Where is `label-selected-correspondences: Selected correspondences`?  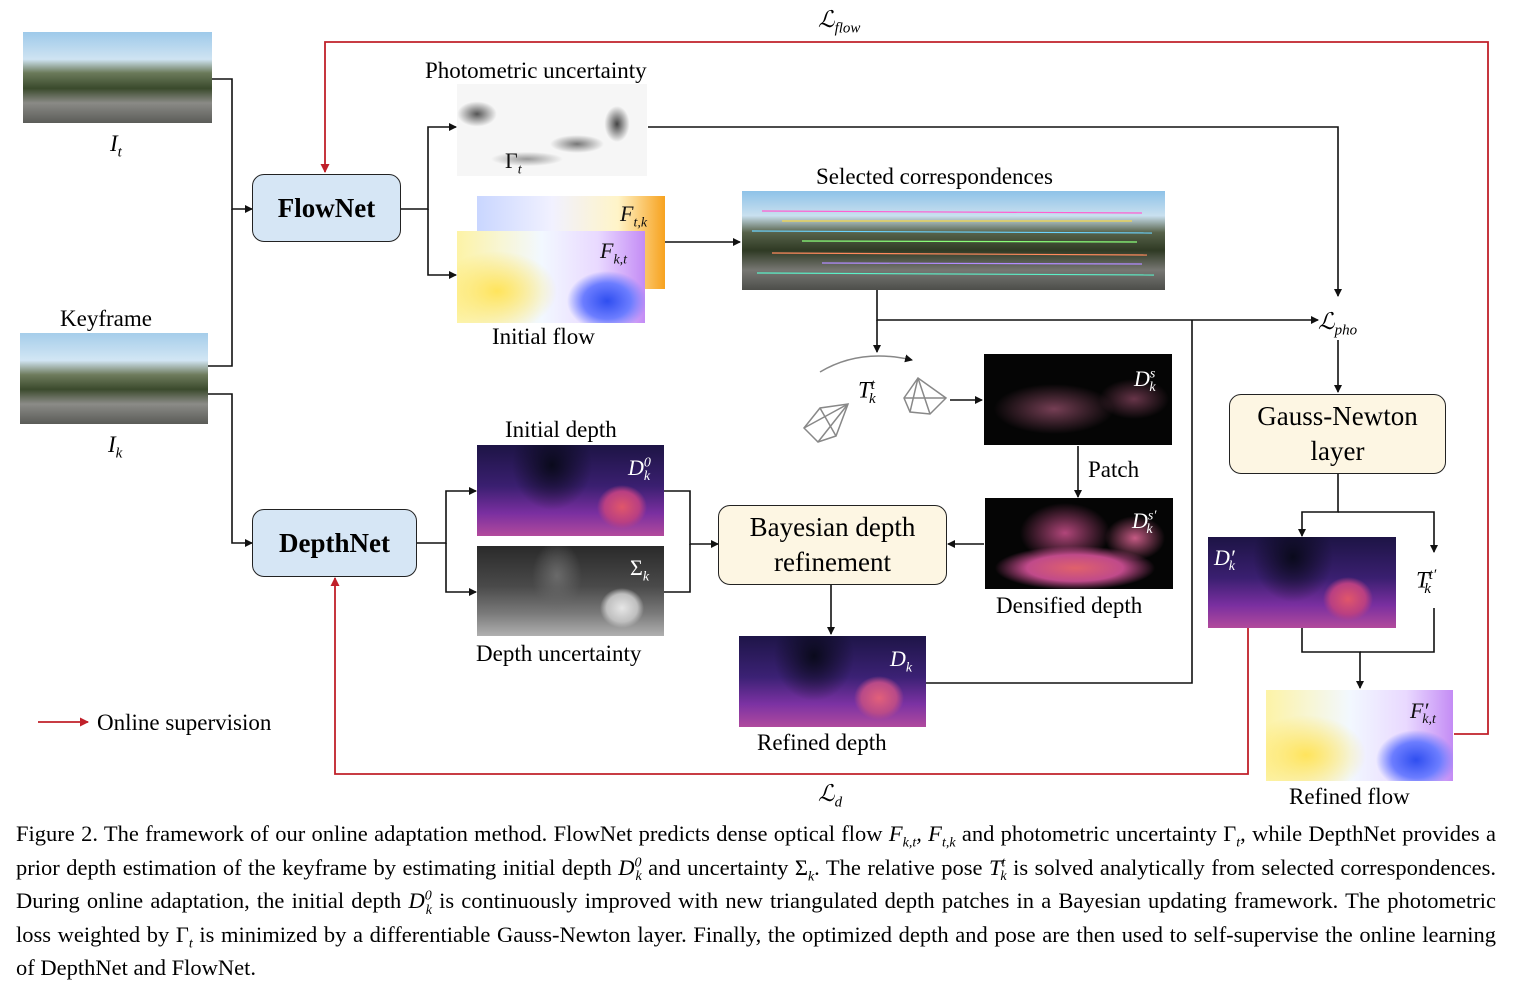
label-selected-correspondences: Selected correspondences is located at coordinates (934, 176).